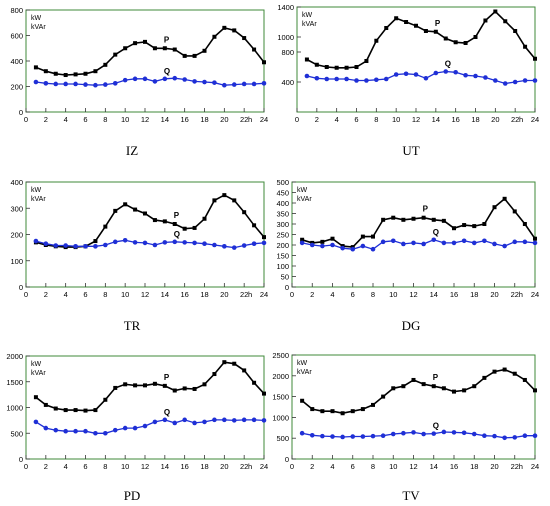  Describe the element at coordinates (150, 51) in the screenshot. I see `series-line-p` at that location.